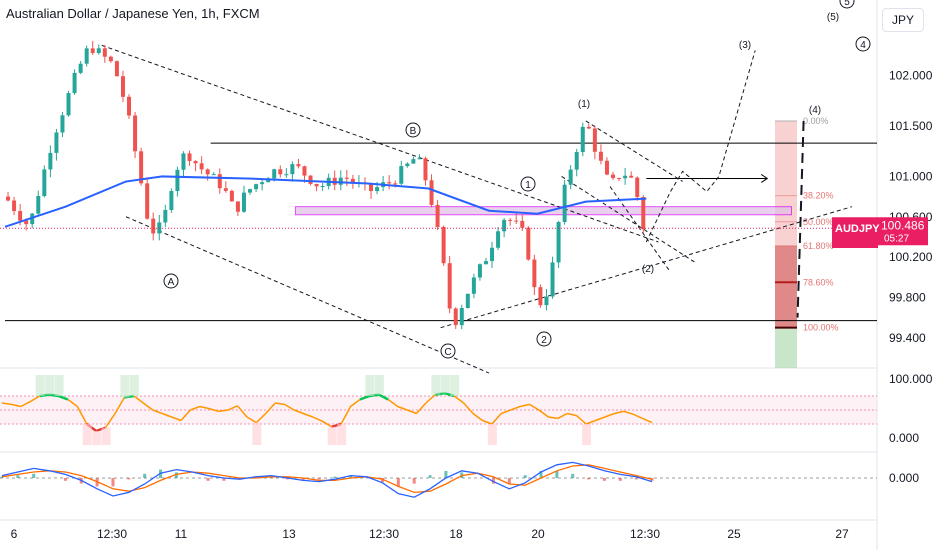 The width and height of the screenshot is (932, 550). I want to click on wave-label-p1: (1), so click(584, 104).